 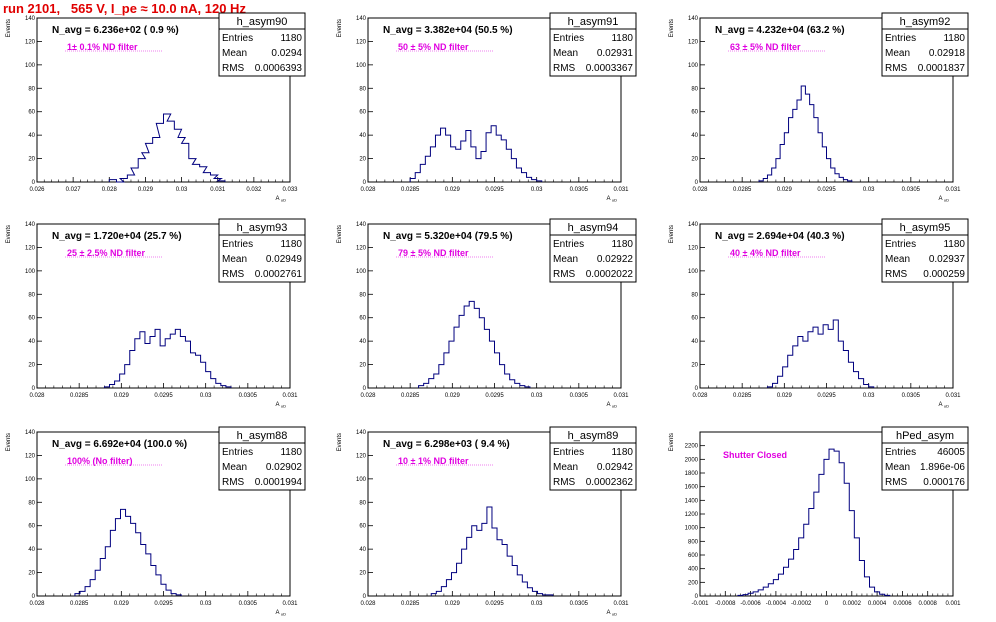 What do you see at coordinates (877, 604) in the screenshot?
I see `x-tick-label: 0.0004` at bounding box center [877, 604].